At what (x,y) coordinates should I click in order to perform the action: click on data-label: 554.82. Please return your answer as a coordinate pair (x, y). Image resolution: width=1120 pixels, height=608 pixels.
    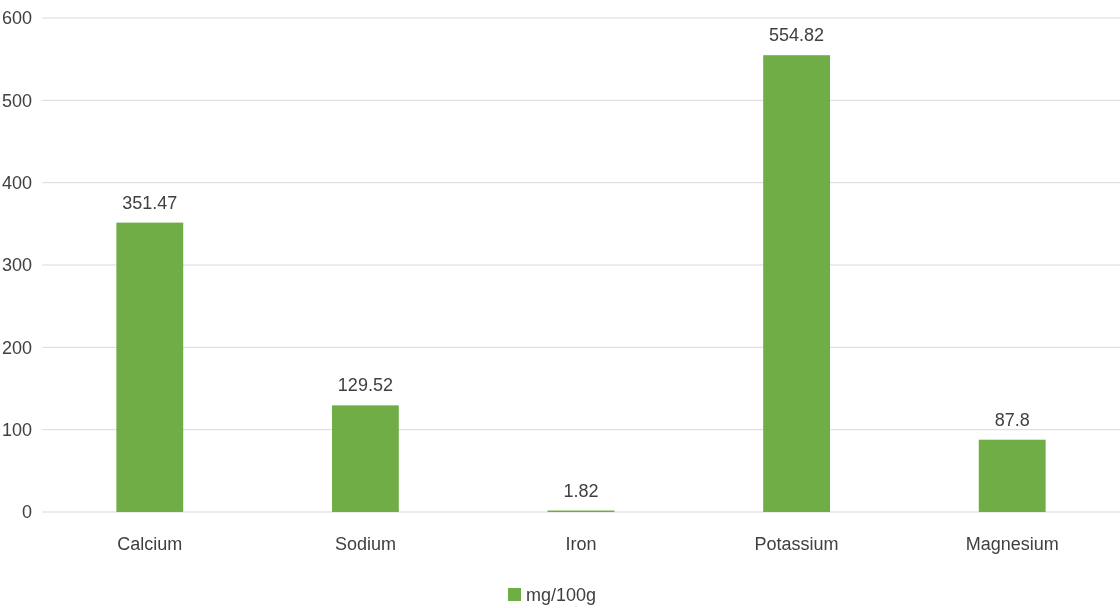
    Looking at the image, I should click on (797, 35).